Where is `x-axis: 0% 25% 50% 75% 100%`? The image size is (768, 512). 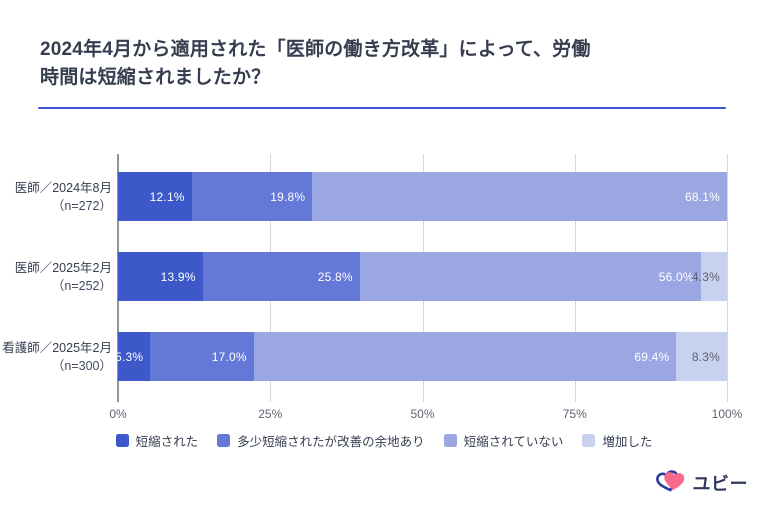
x-axis: 0% 25% 50% 75% 100% is located at coordinates (425, 415).